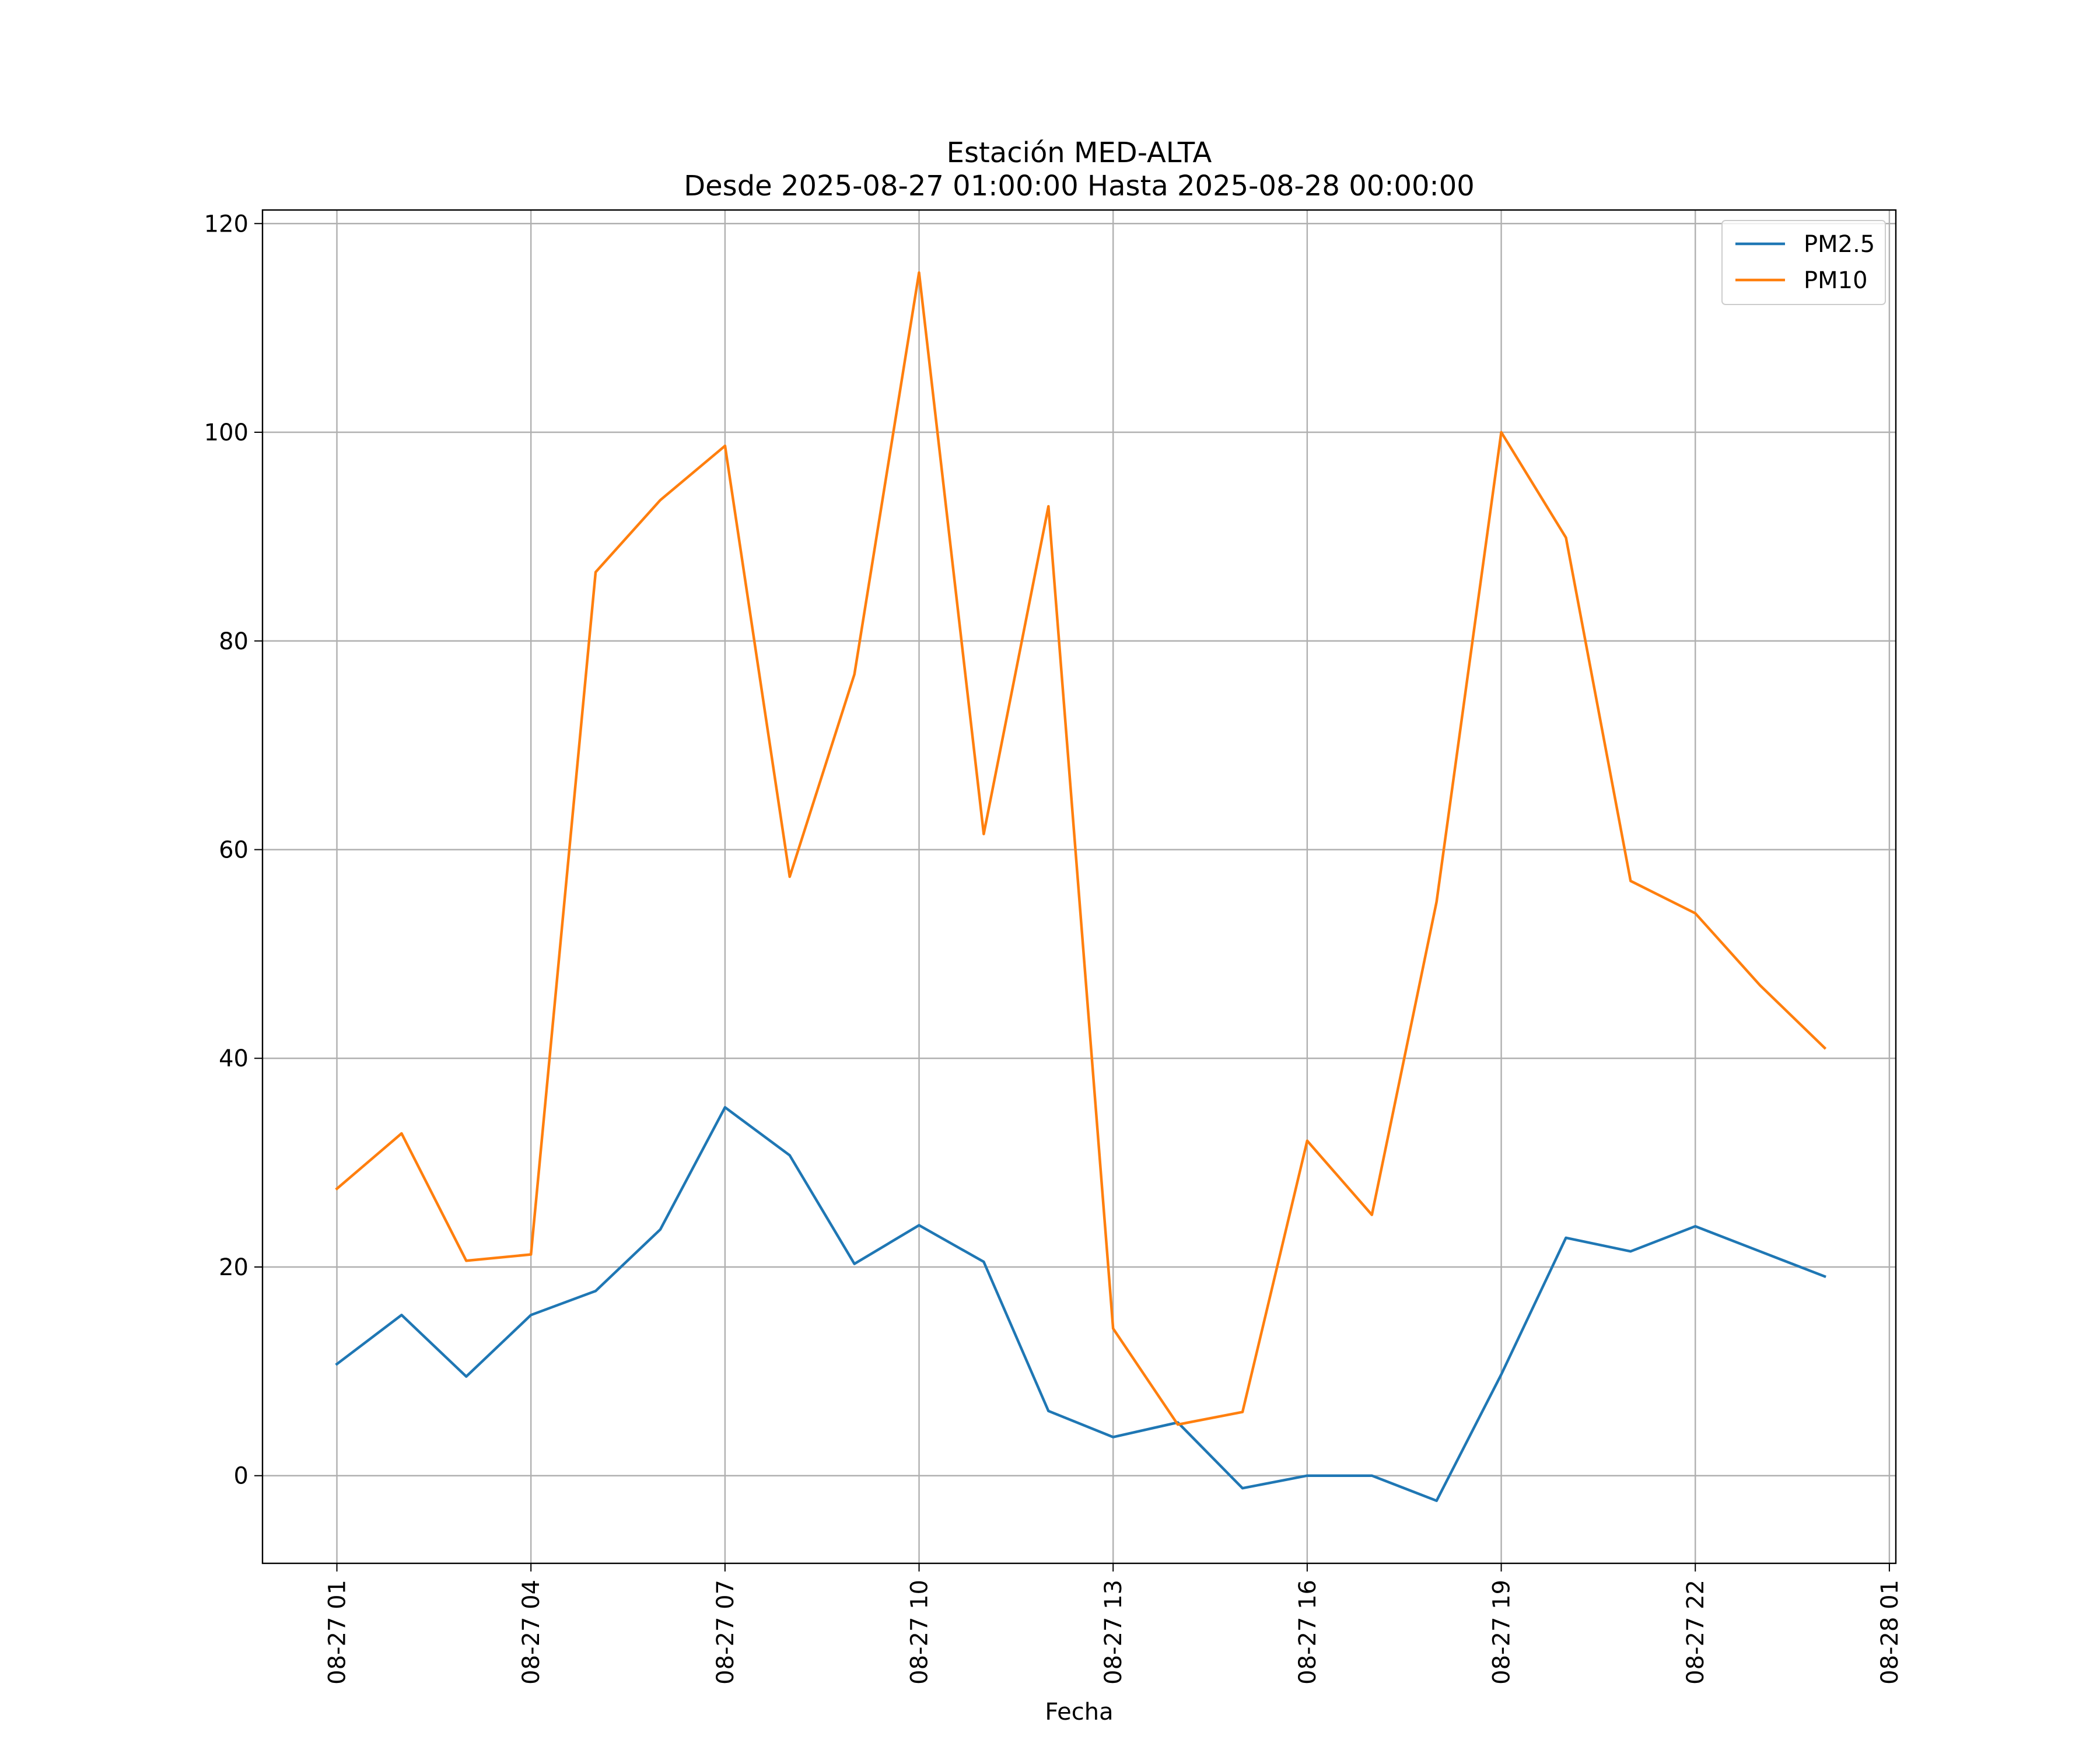 The width and height of the screenshot is (2100, 1750). Describe the element at coordinates (1695, 1632) in the screenshot. I see `x-tick-label: 08-27 22` at that location.